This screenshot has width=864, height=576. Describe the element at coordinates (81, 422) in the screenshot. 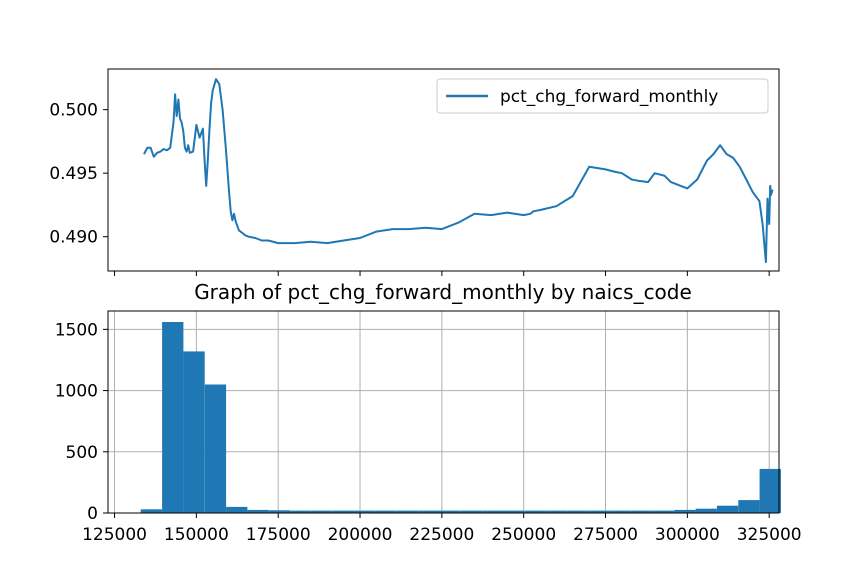

I see `histogram-y-ticks: 0 500 1000 1500` at that location.